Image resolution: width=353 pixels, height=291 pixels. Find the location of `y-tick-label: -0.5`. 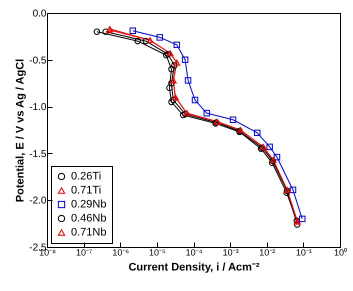

y-tick-label: -0.5 is located at coordinates (38, 60).